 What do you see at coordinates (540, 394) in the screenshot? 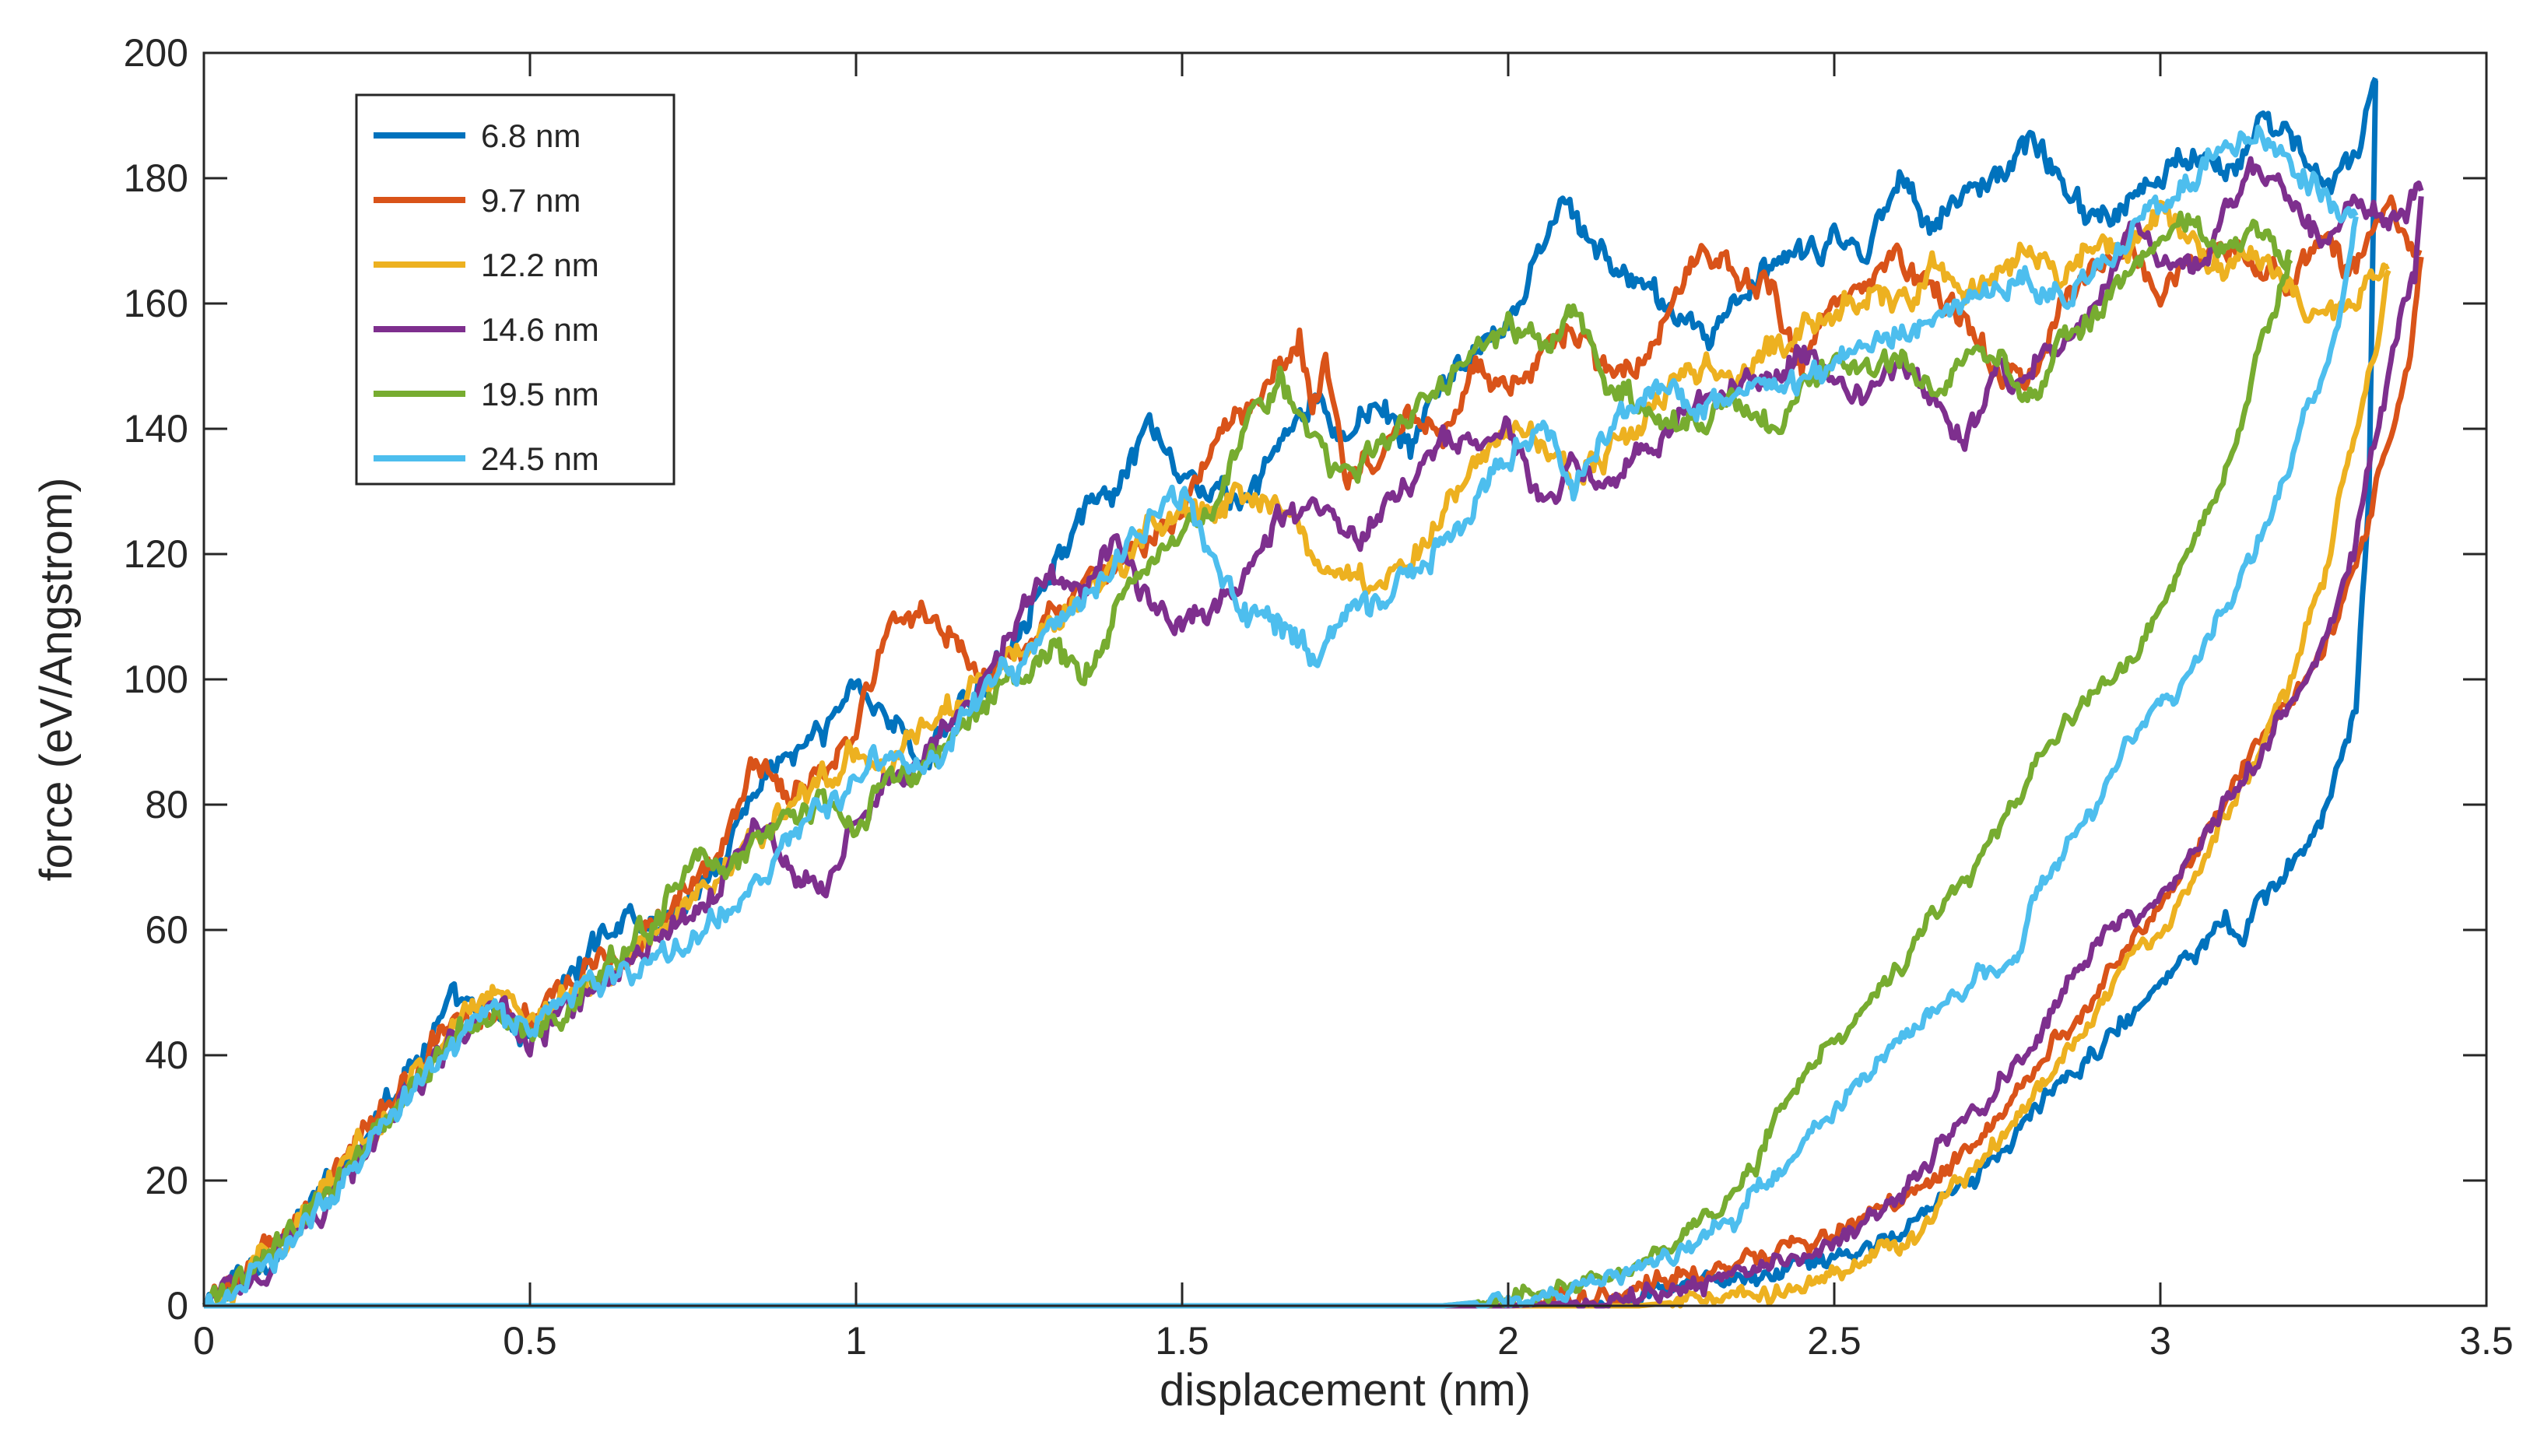
I see `legend-label: 19.5 nm` at bounding box center [540, 394].